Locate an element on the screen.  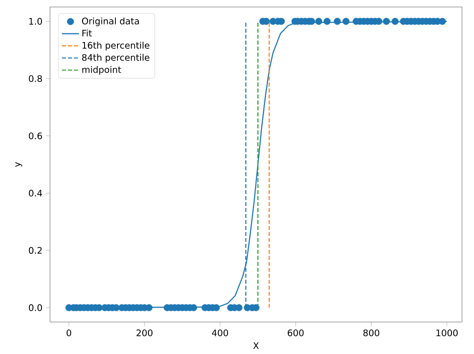
y-tick-label: 0.4 is located at coordinates (35, 193).